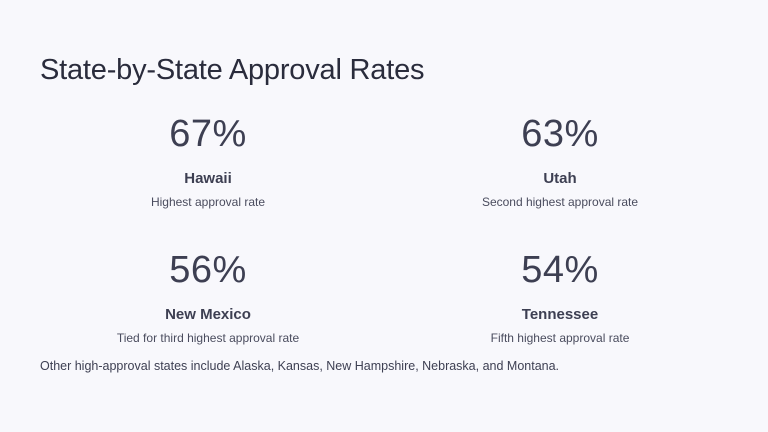 The image size is (768, 432). Describe the element at coordinates (560, 314) in the screenshot. I see `stat-state: Tennessee` at that location.